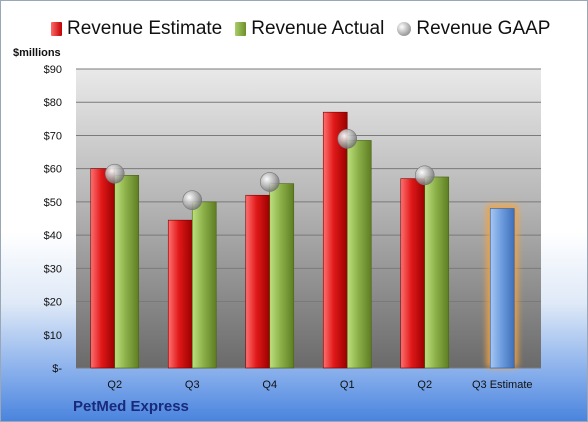  I want to click on y-tick-label: $40, so click(53, 236).